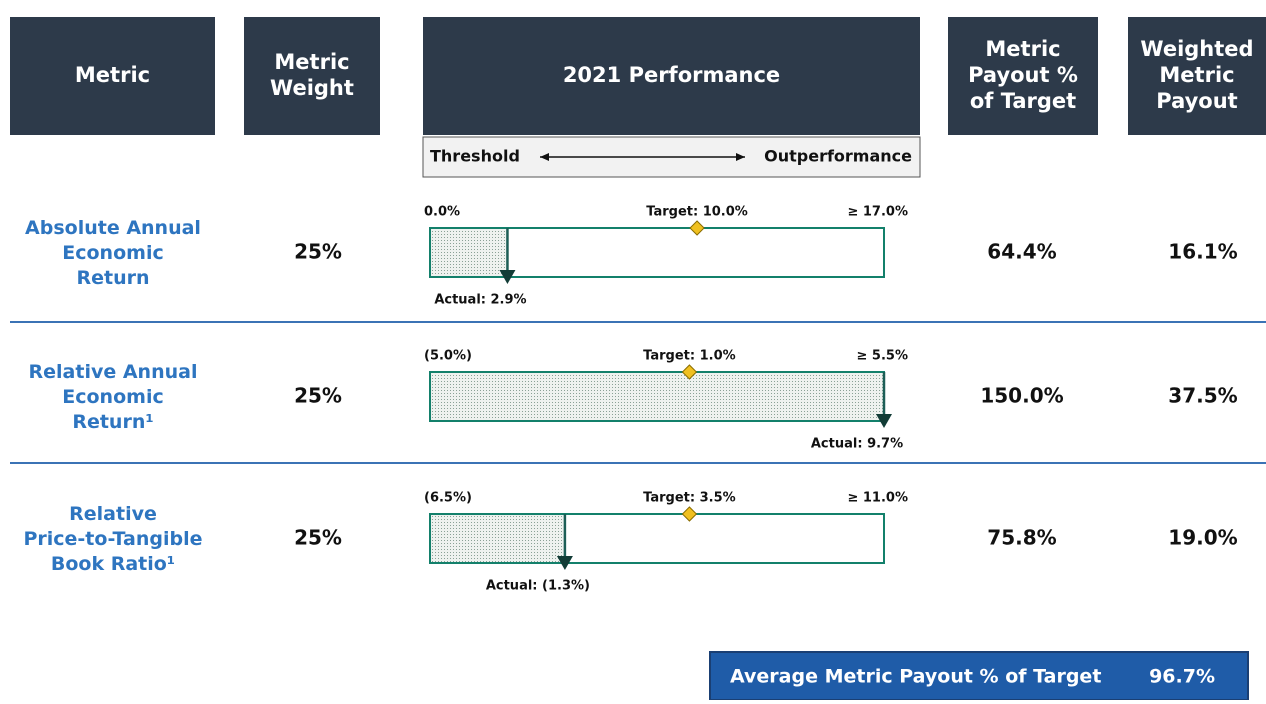 The width and height of the screenshot is (1266, 704). I want to click on target-label: Target: 3.5%, so click(689, 498).